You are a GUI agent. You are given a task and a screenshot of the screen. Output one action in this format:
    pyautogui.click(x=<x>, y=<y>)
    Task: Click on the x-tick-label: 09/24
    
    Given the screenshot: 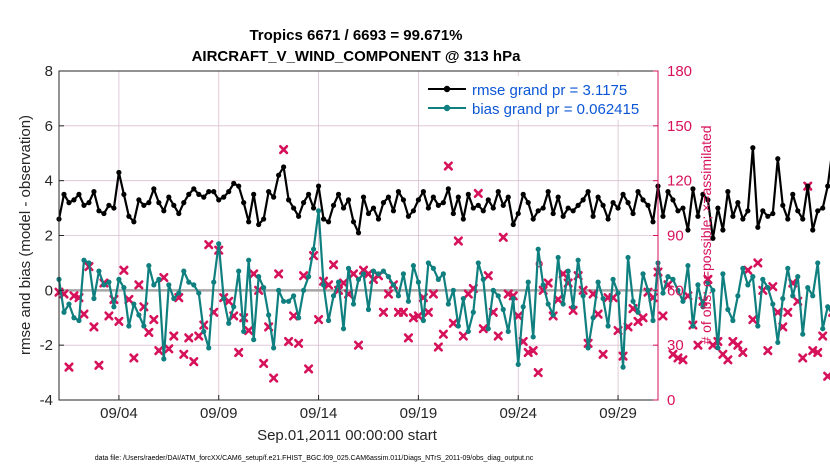 What is the action you would take?
    pyautogui.click(x=518, y=413)
    